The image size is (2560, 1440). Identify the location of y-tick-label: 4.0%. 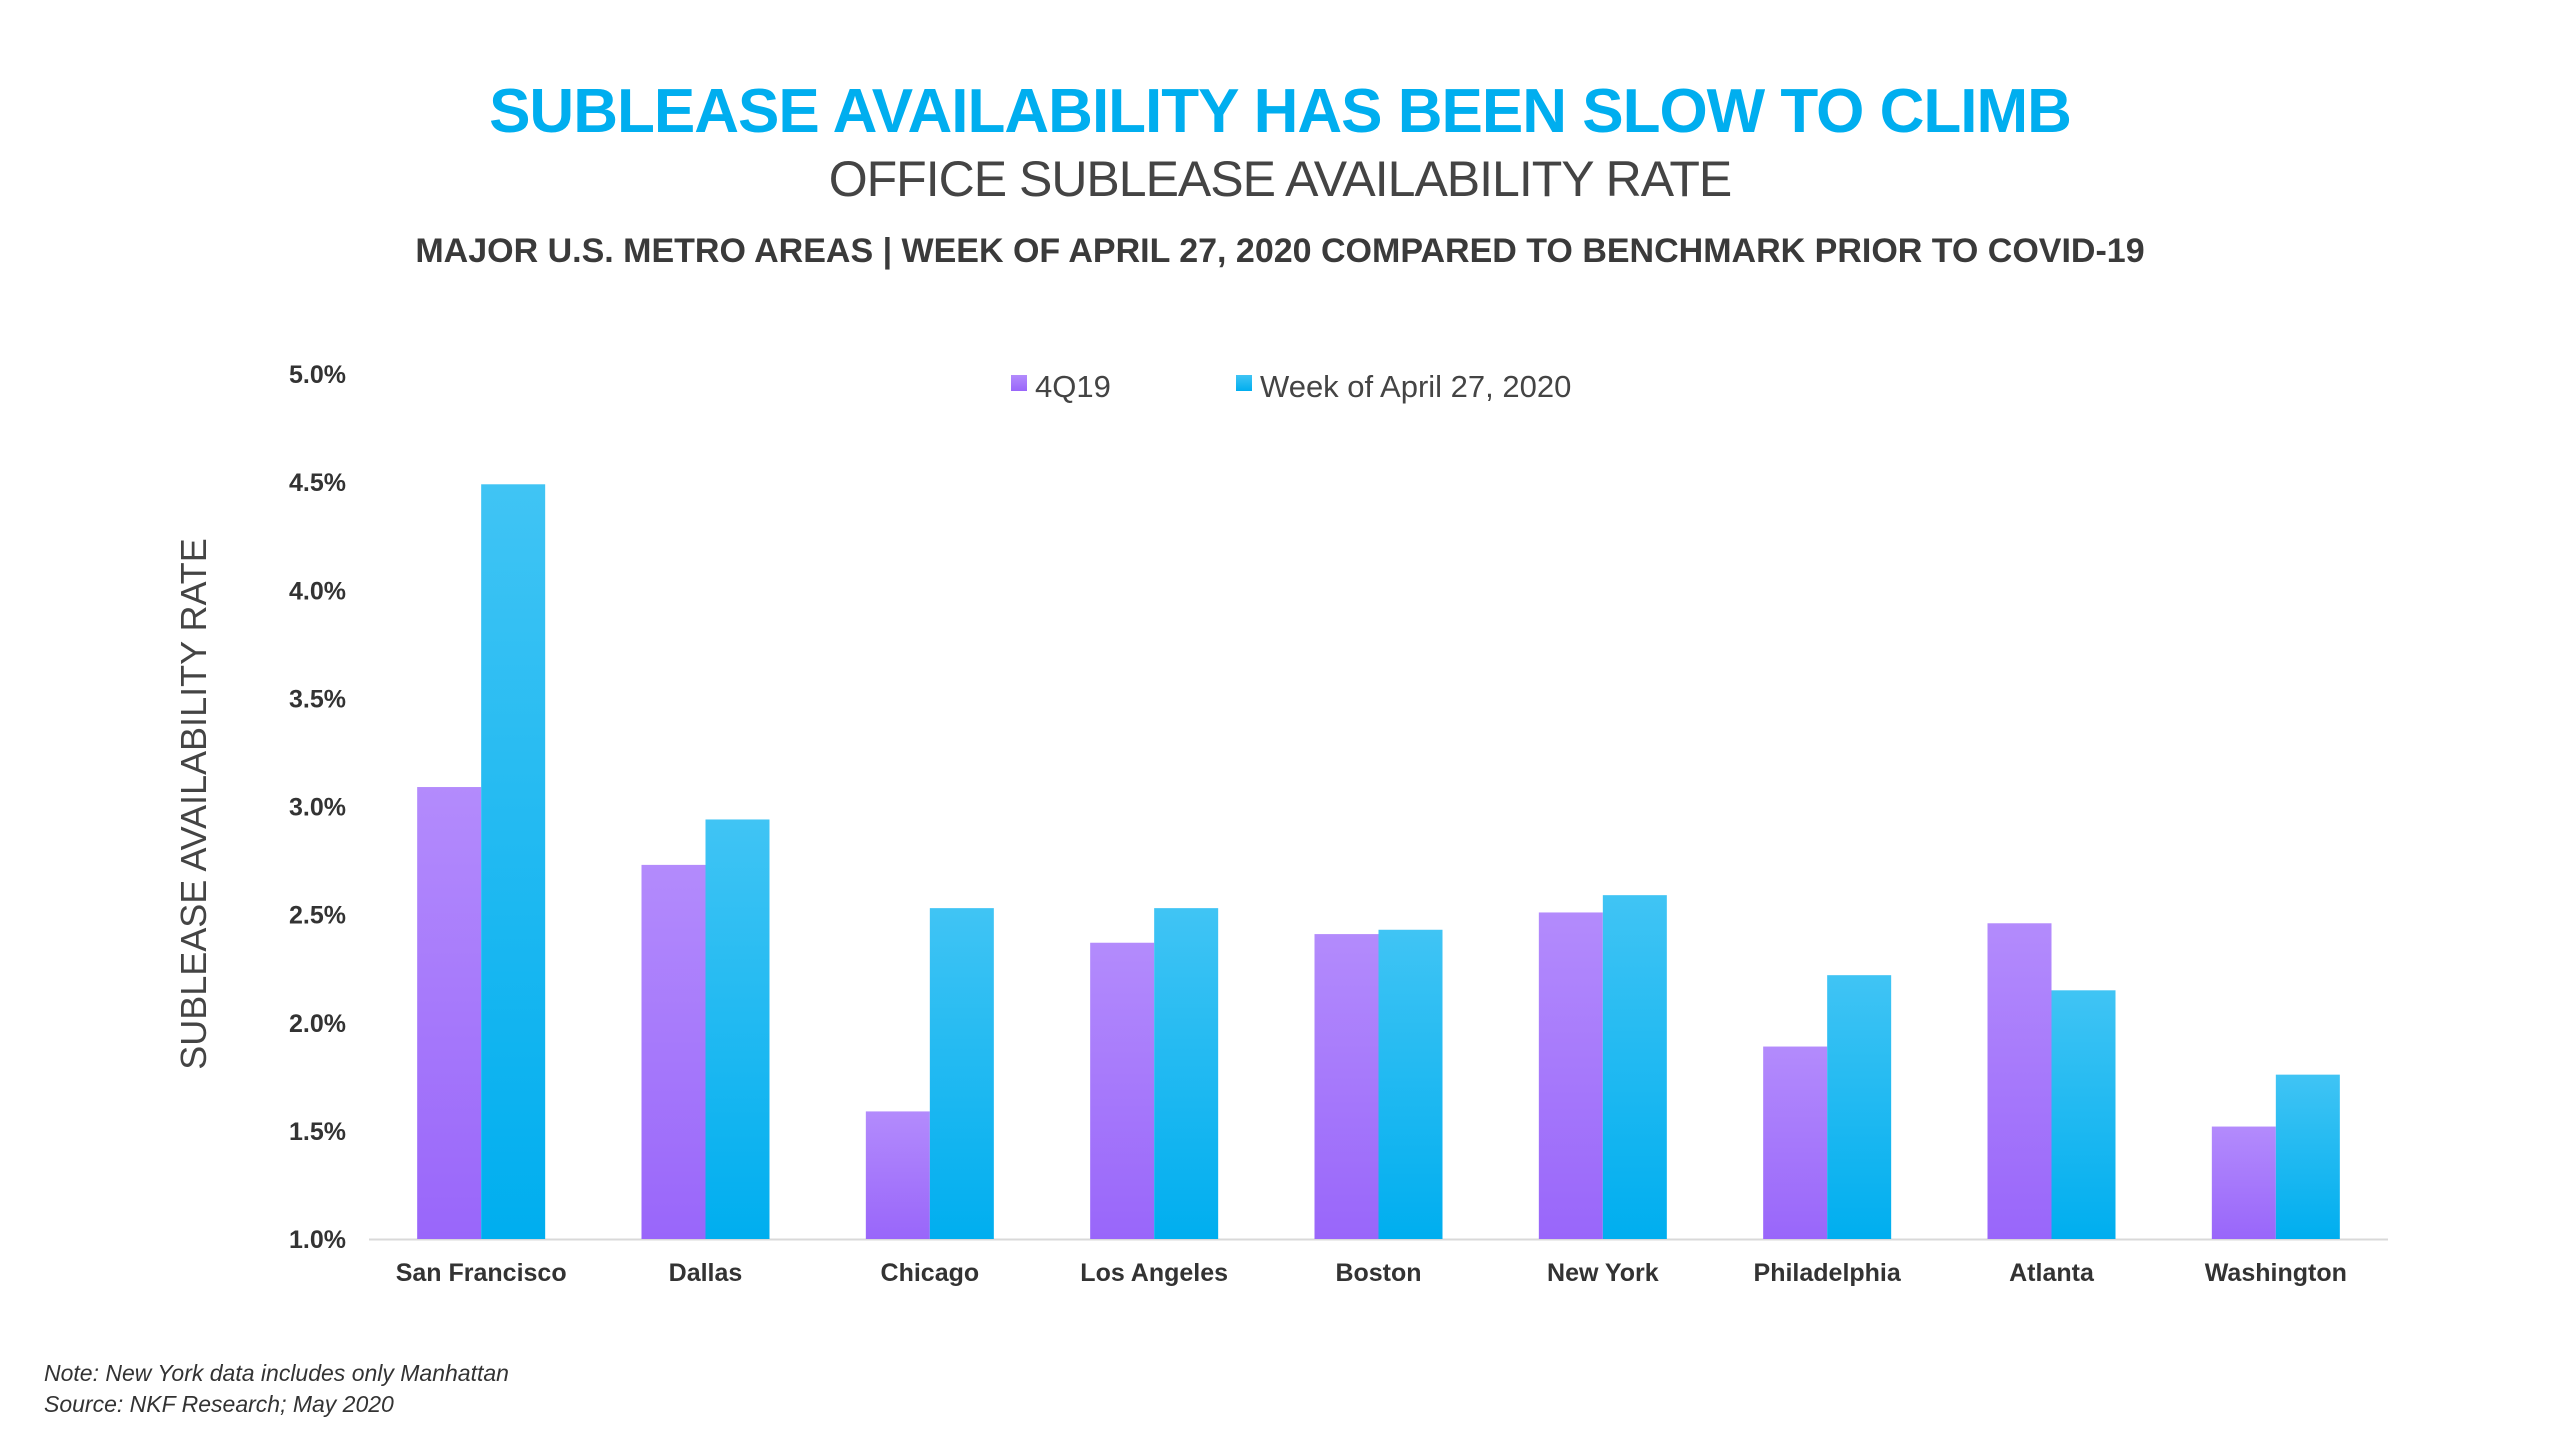
(317, 591).